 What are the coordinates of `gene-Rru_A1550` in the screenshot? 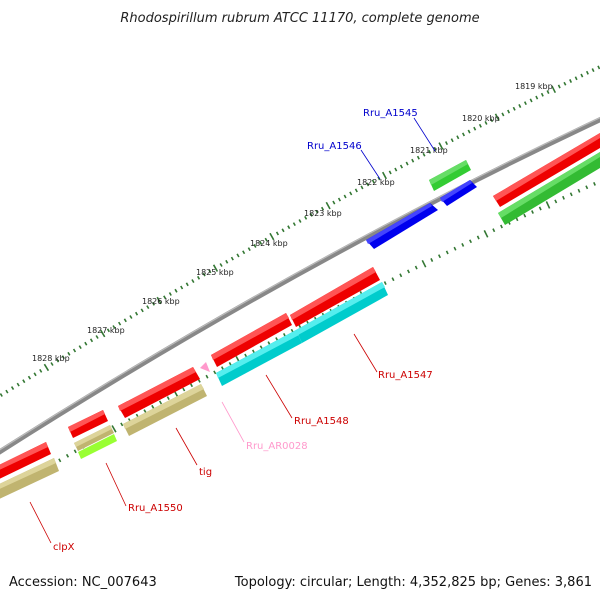 It's located at (88, 424).